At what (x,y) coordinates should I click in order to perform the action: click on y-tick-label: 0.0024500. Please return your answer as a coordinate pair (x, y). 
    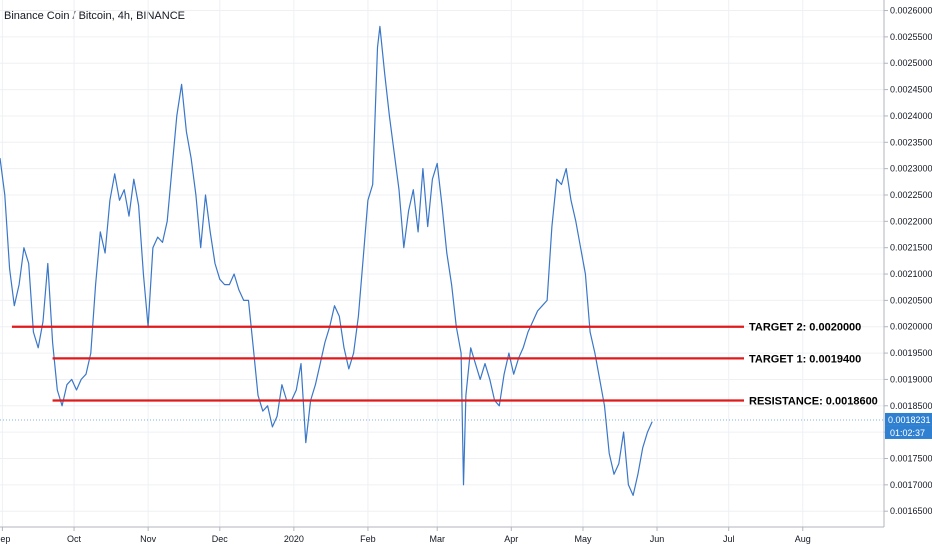
    Looking at the image, I should click on (911, 90).